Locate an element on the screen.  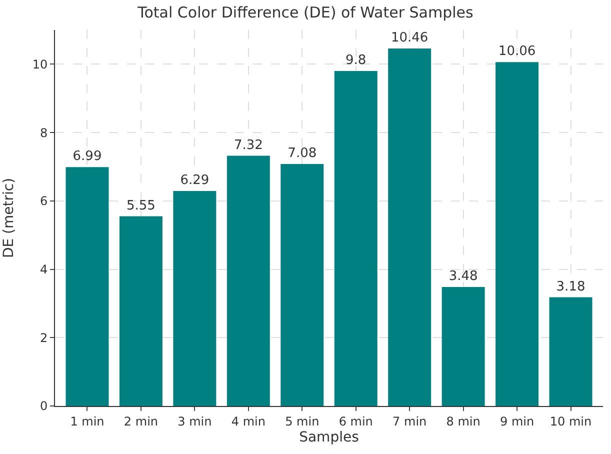
y-tick-label: 10 is located at coordinates (40, 64).